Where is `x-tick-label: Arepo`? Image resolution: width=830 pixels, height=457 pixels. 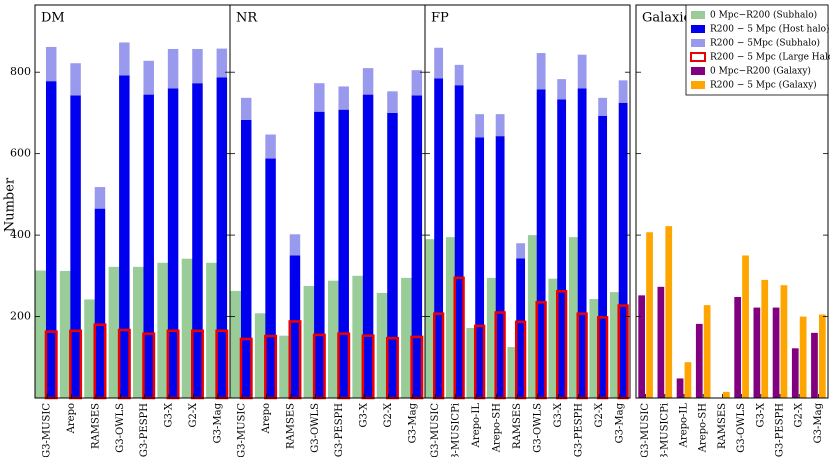 x-tick-label: Arepo is located at coordinates (71, 418).